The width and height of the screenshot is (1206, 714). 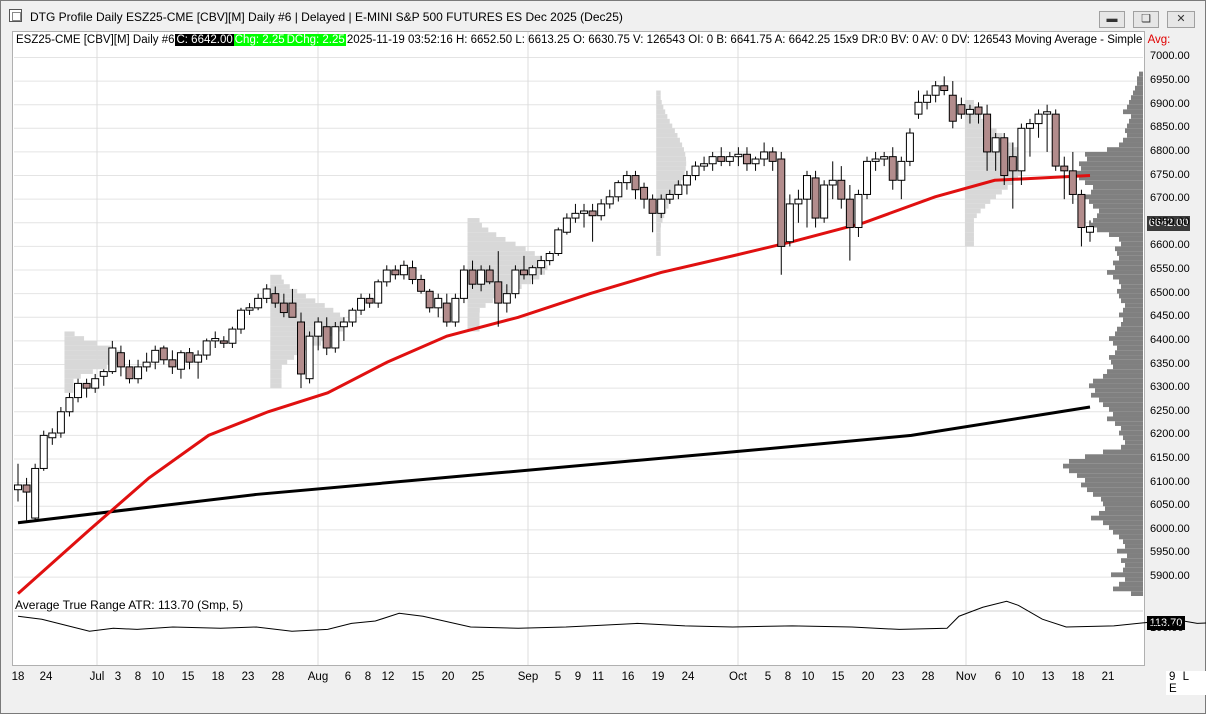 I want to click on x-tick-label: 8, so click(x=368, y=677).